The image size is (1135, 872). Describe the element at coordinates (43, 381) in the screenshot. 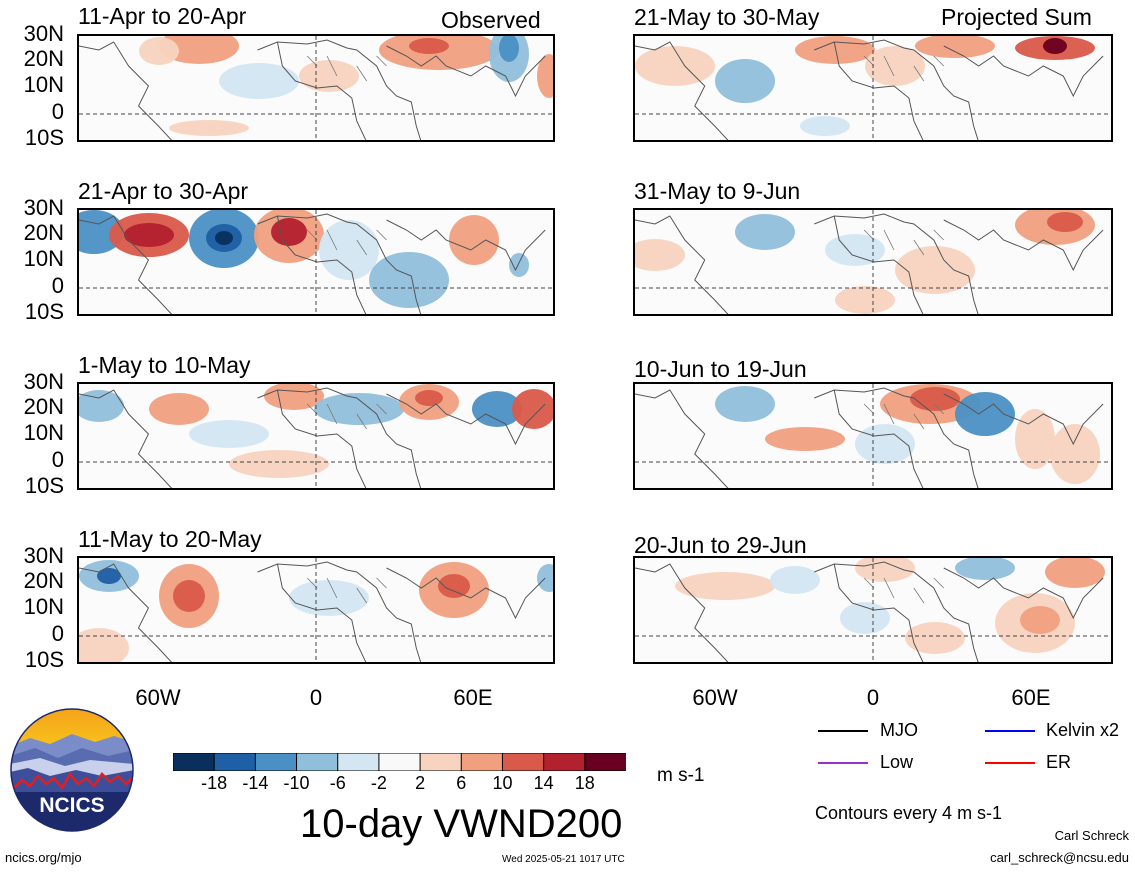

I see `lat-label-row3-30n: 30N` at that location.